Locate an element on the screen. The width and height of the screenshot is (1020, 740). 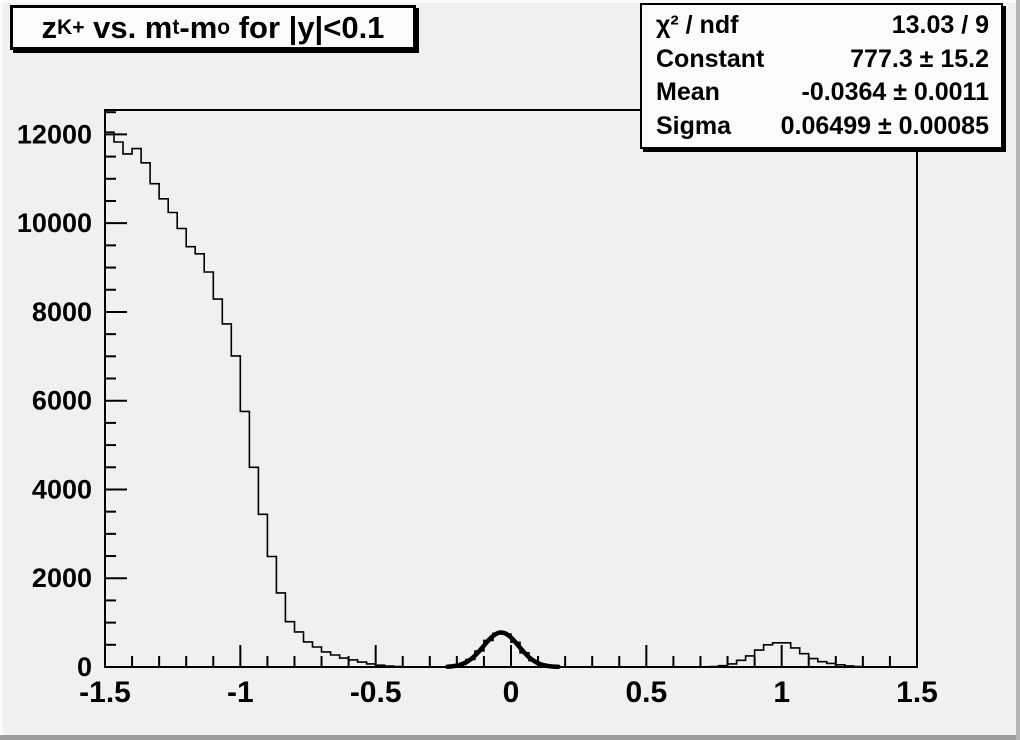
y-axis-tick-label: 6000 is located at coordinates (62, 401).